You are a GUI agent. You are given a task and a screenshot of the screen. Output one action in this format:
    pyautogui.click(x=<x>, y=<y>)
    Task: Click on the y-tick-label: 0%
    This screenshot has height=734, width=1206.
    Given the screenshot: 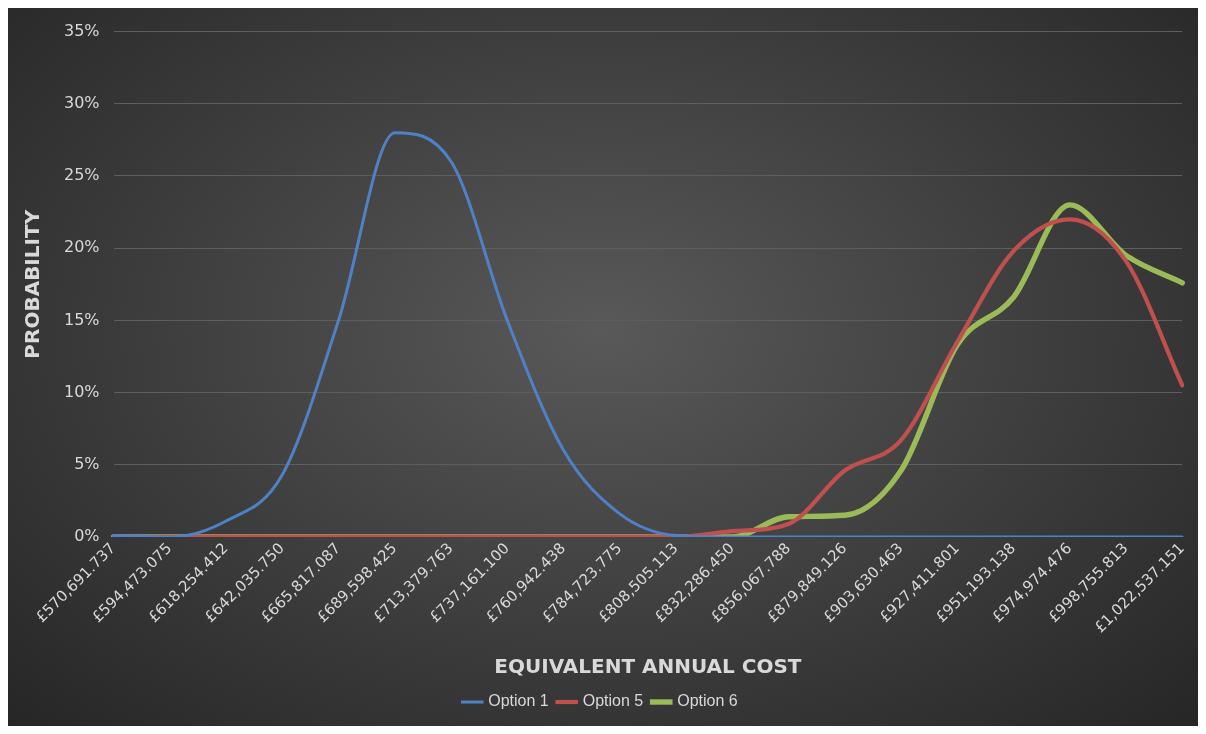 What is the action you would take?
    pyautogui.click(x=87, y=536)
    